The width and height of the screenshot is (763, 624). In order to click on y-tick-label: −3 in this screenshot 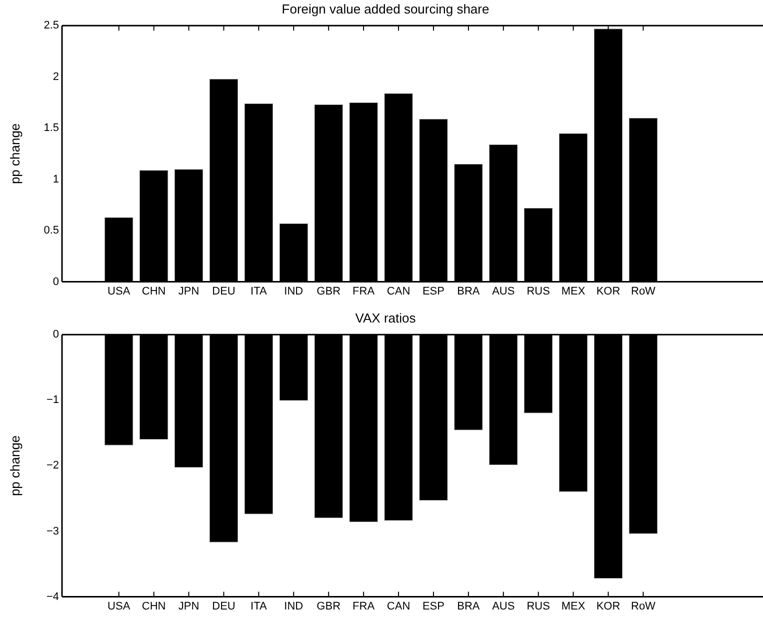, I will do `click(52, 531)`.